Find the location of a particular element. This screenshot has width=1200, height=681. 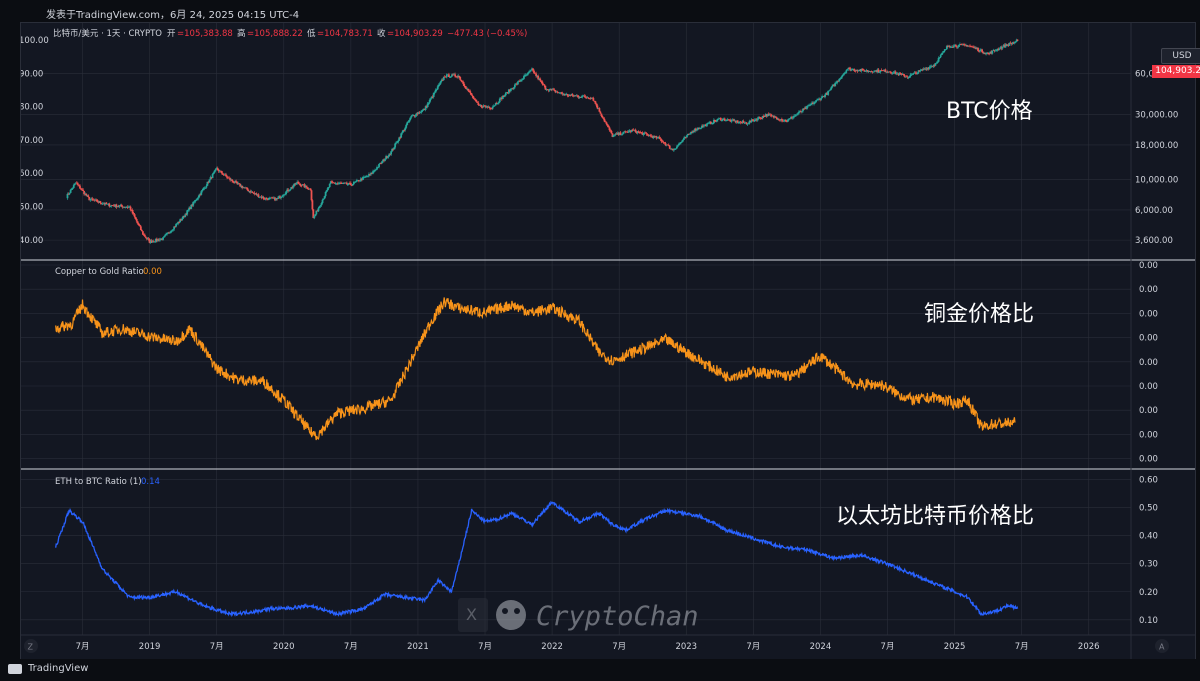

eth-series-label: ETH to BTC Ratio (1) is located at coordinates (98, 482).